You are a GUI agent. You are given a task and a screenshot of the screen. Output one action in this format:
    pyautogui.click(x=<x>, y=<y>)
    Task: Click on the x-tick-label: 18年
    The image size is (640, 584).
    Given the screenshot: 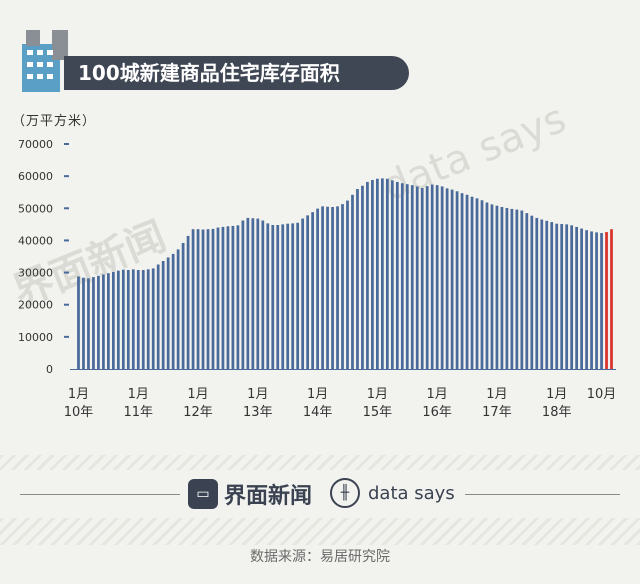 What is the action you would take?
    pyautogui.click(x=557, y=412)
    